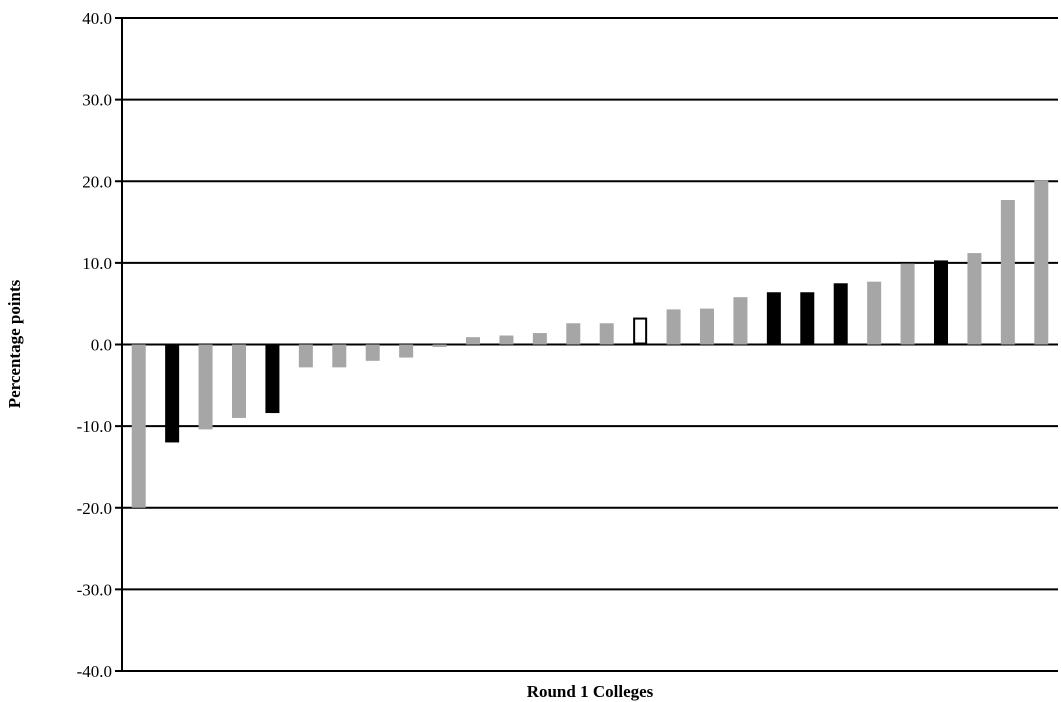 This screenshot has height=702, width=1061. Describe the element at coordinates (94, 426) in the screenshot. I see `y-tick-label: -10.0` at that location.